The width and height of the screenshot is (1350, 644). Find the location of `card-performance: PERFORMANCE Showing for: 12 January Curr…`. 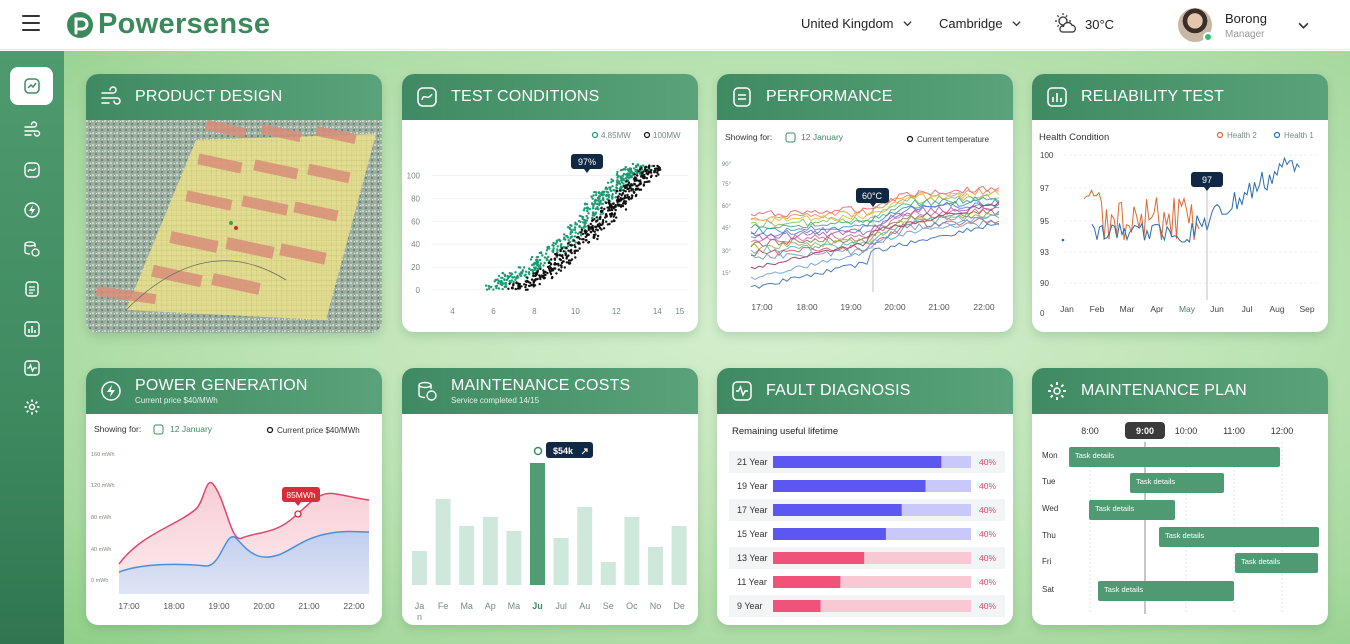

card-performance: PERFORMANCE Showing for: 12 January Curr… is located at coordinates (865, 203).